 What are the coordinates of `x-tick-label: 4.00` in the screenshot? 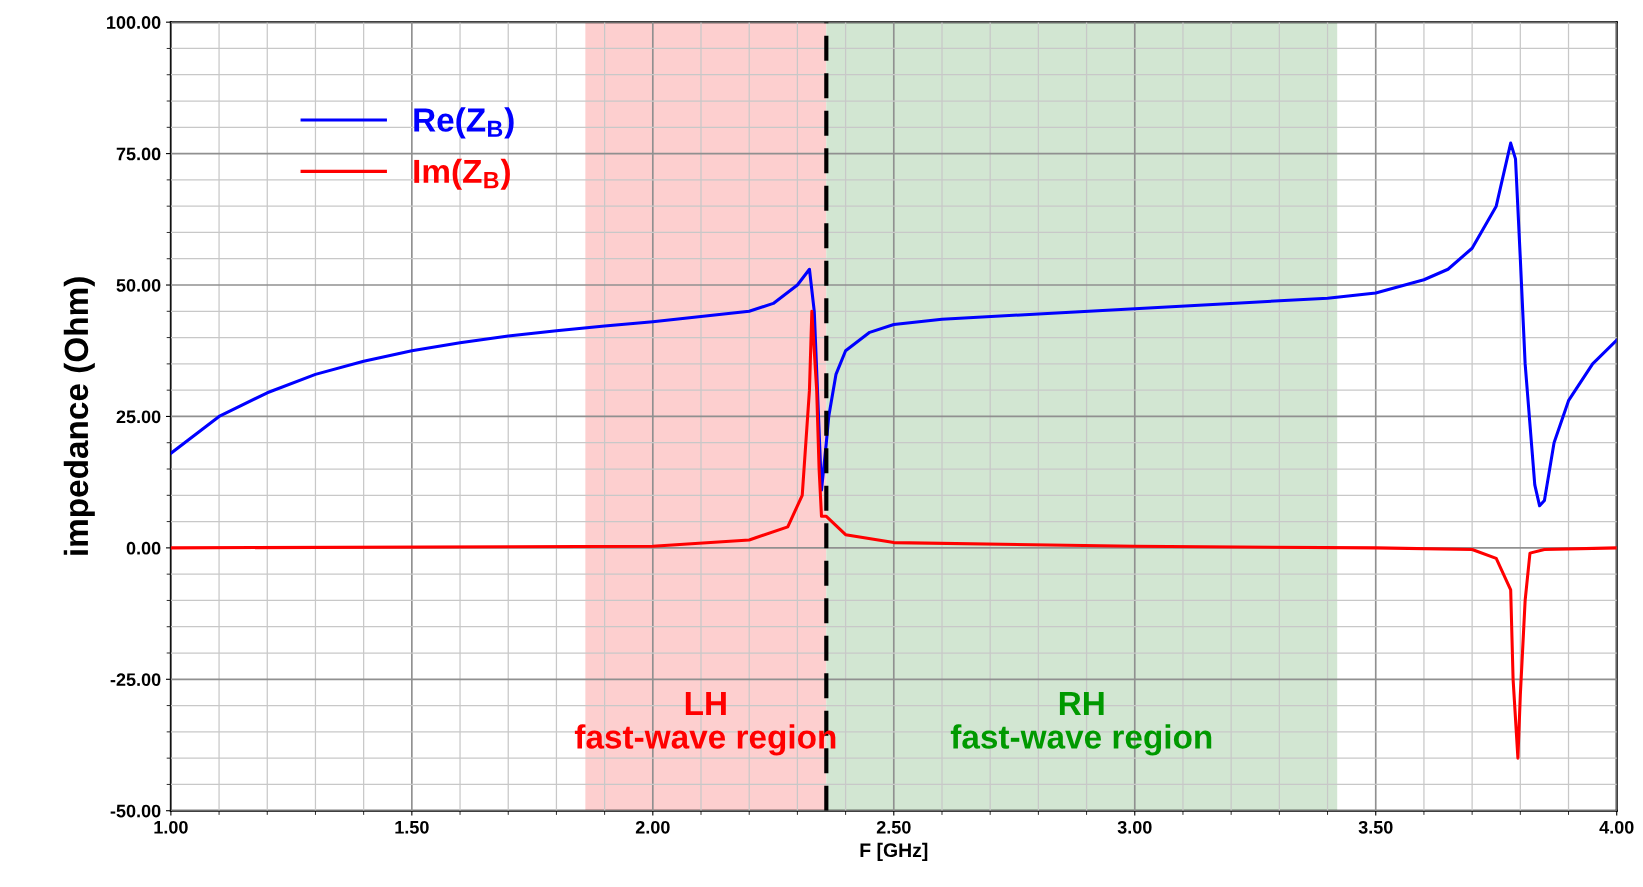 It's located at (1616, 827).